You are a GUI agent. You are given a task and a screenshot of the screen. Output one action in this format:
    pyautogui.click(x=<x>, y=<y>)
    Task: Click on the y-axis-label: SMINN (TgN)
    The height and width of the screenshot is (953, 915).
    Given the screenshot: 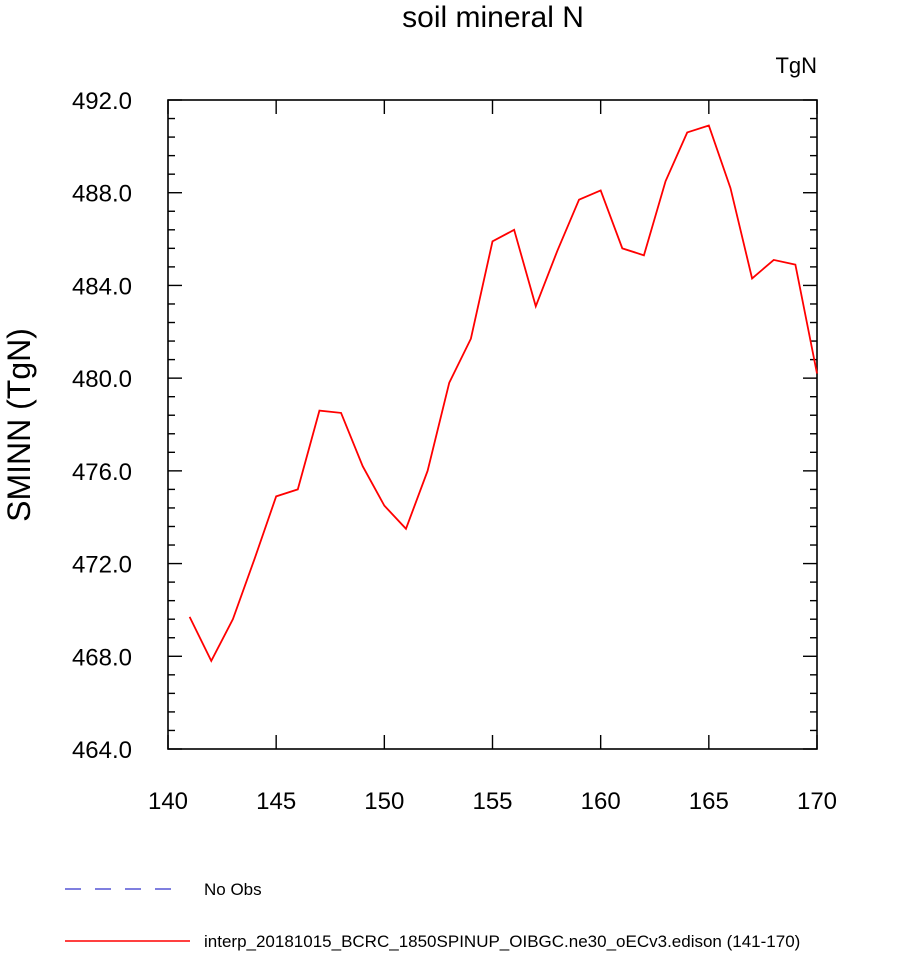 What is the action you would take?
    pyautogui.click(x=19, y=425)
    